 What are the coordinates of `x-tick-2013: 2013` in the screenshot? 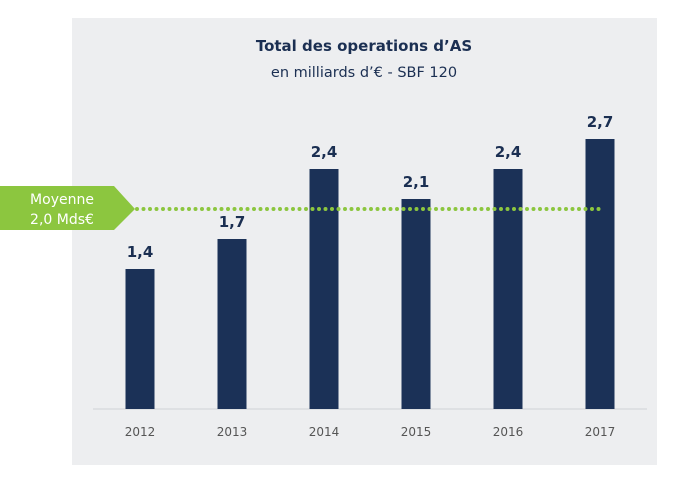 It's located at (232, 432).